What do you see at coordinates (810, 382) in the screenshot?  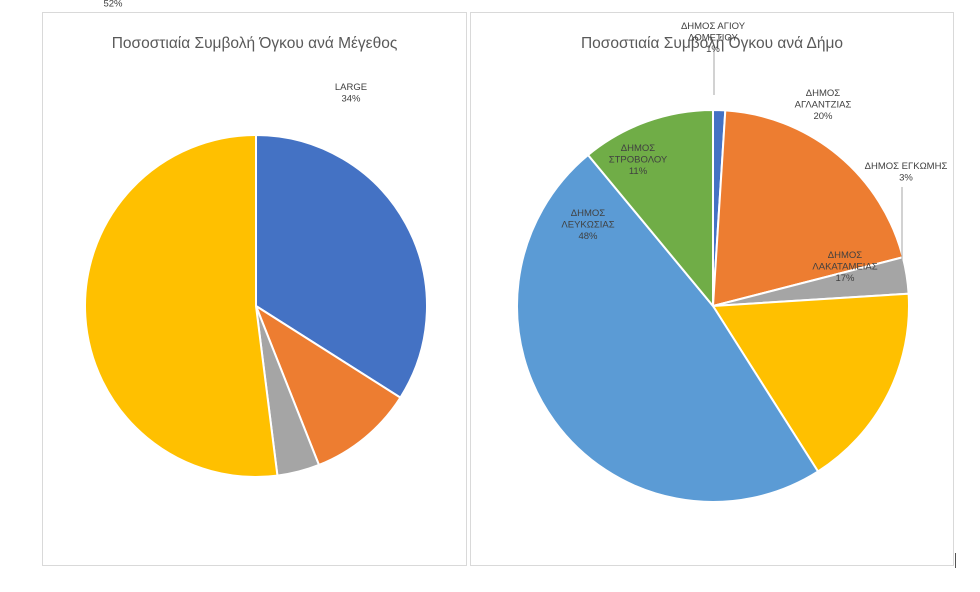 I see `pie-slice-δημος-λακαταμειας` at bounding box center [810, 382].